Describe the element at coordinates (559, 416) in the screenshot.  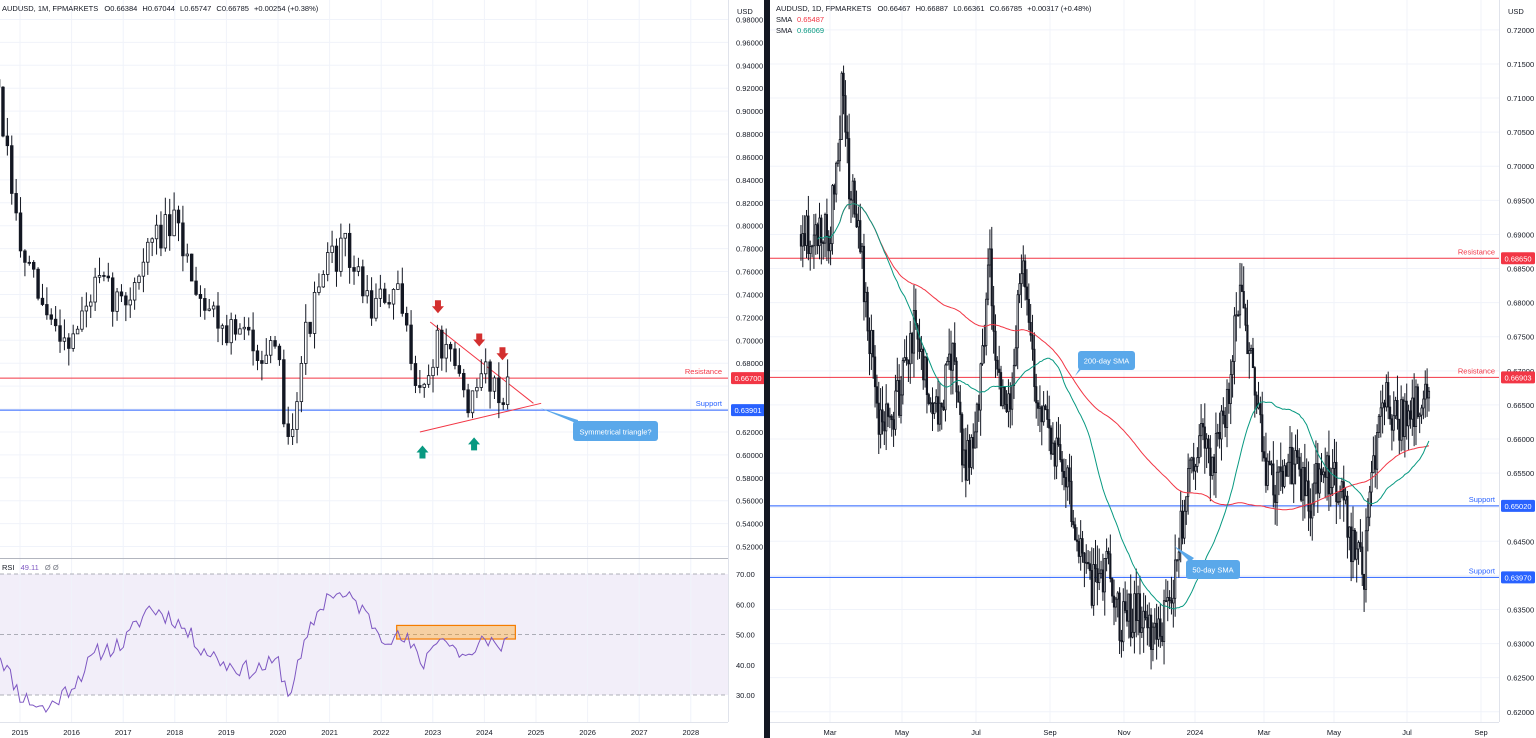
I see `callout-pointer` at that location.